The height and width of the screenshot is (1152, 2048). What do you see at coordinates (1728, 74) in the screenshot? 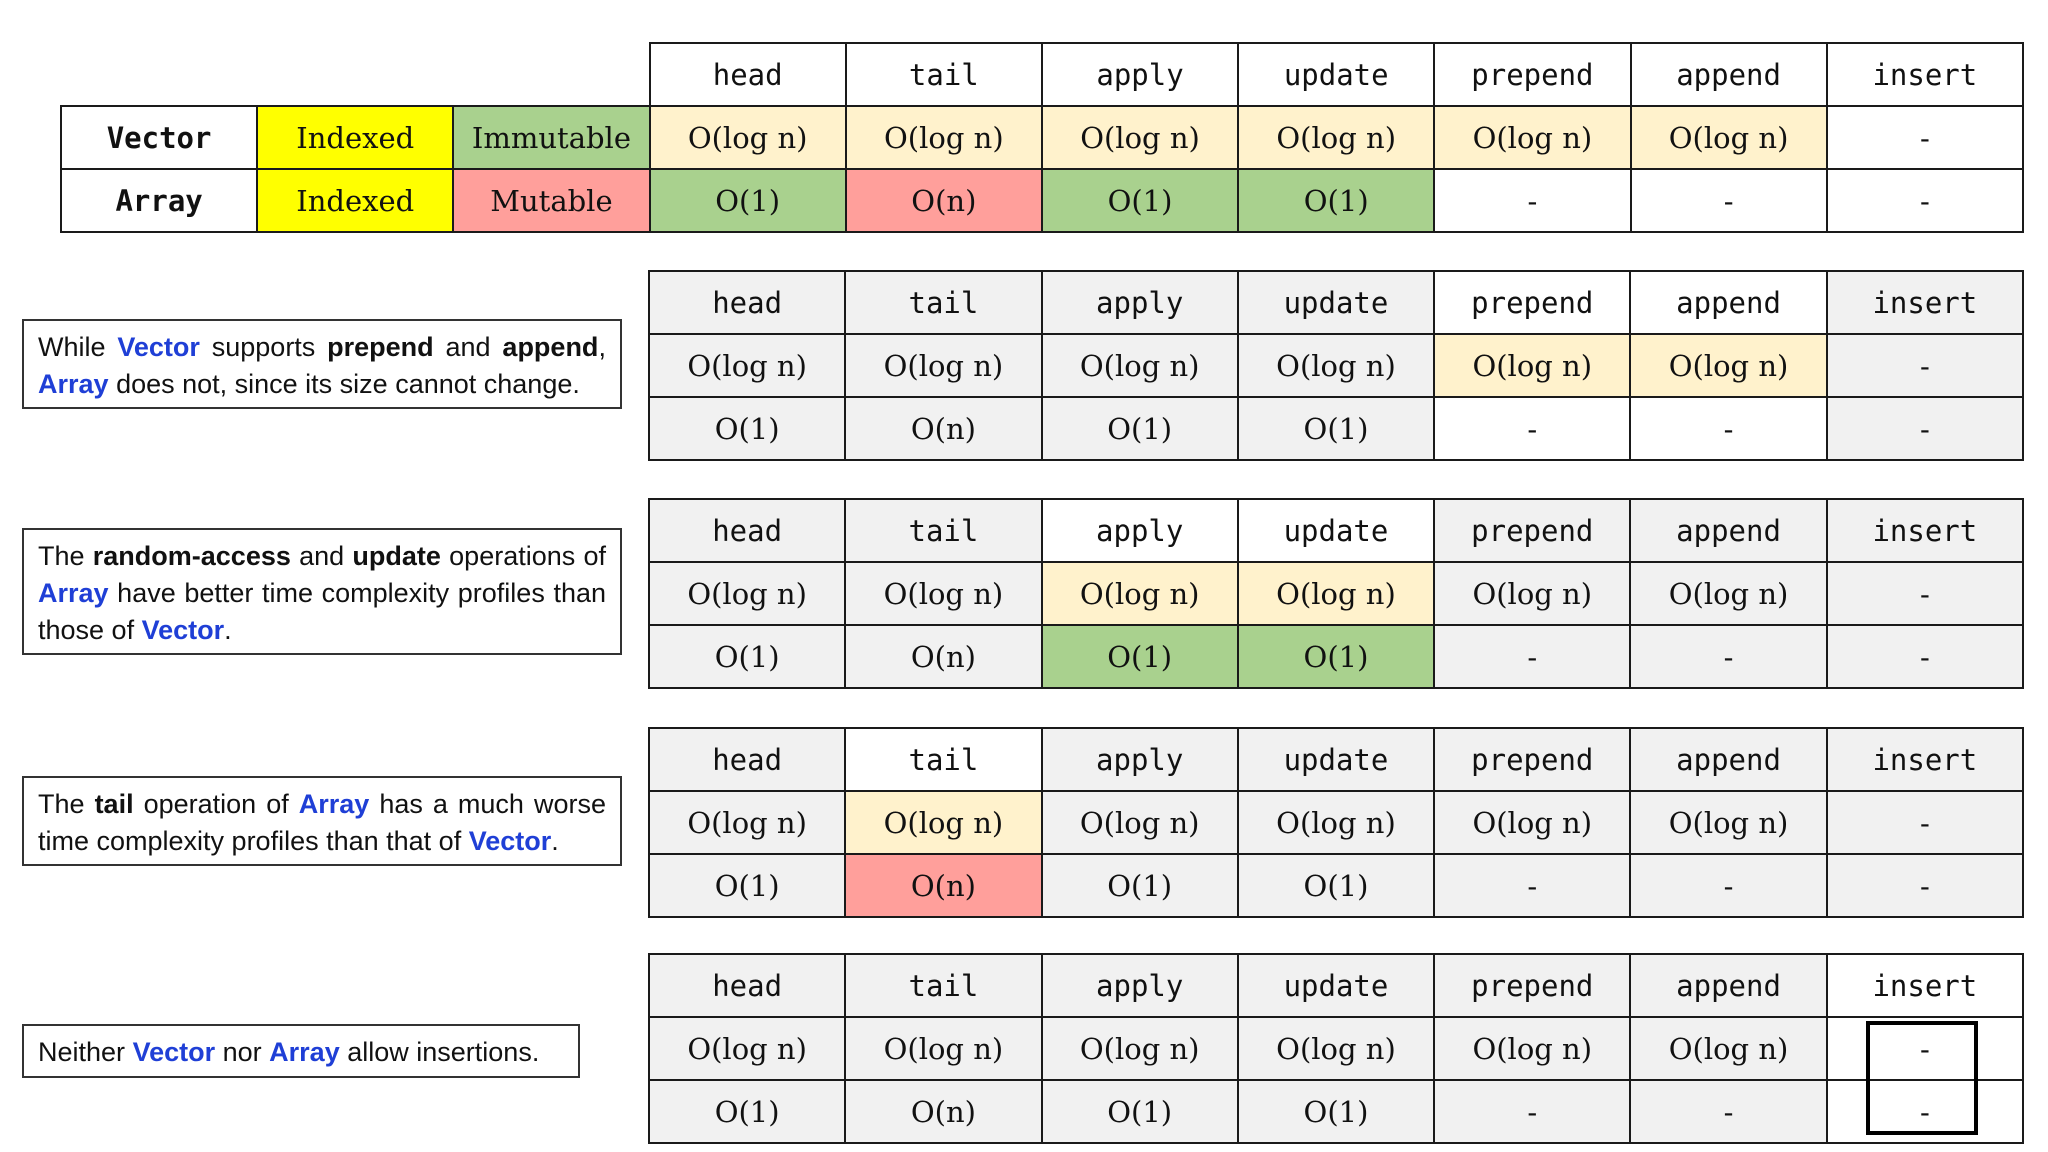
I see `op-header-append: append` at bounding box center [1728, 74].